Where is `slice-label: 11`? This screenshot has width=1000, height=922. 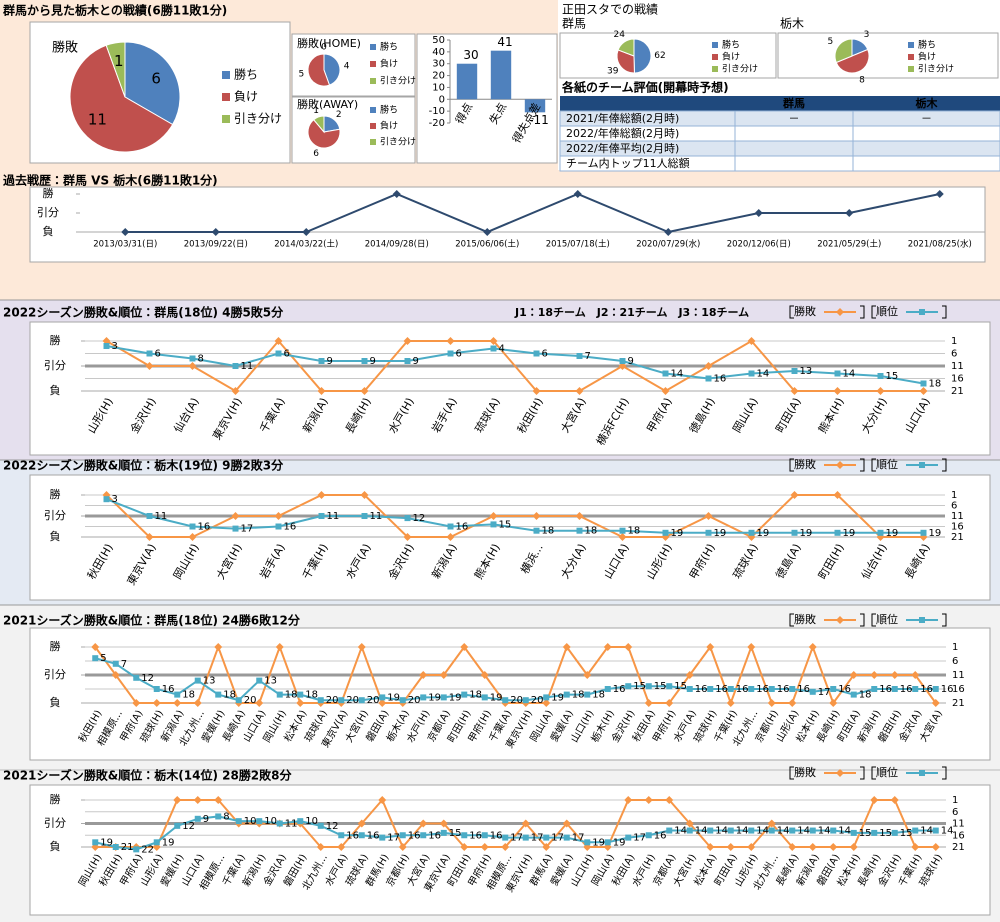 slice-label: 11 is located at coordinates (97, 120).